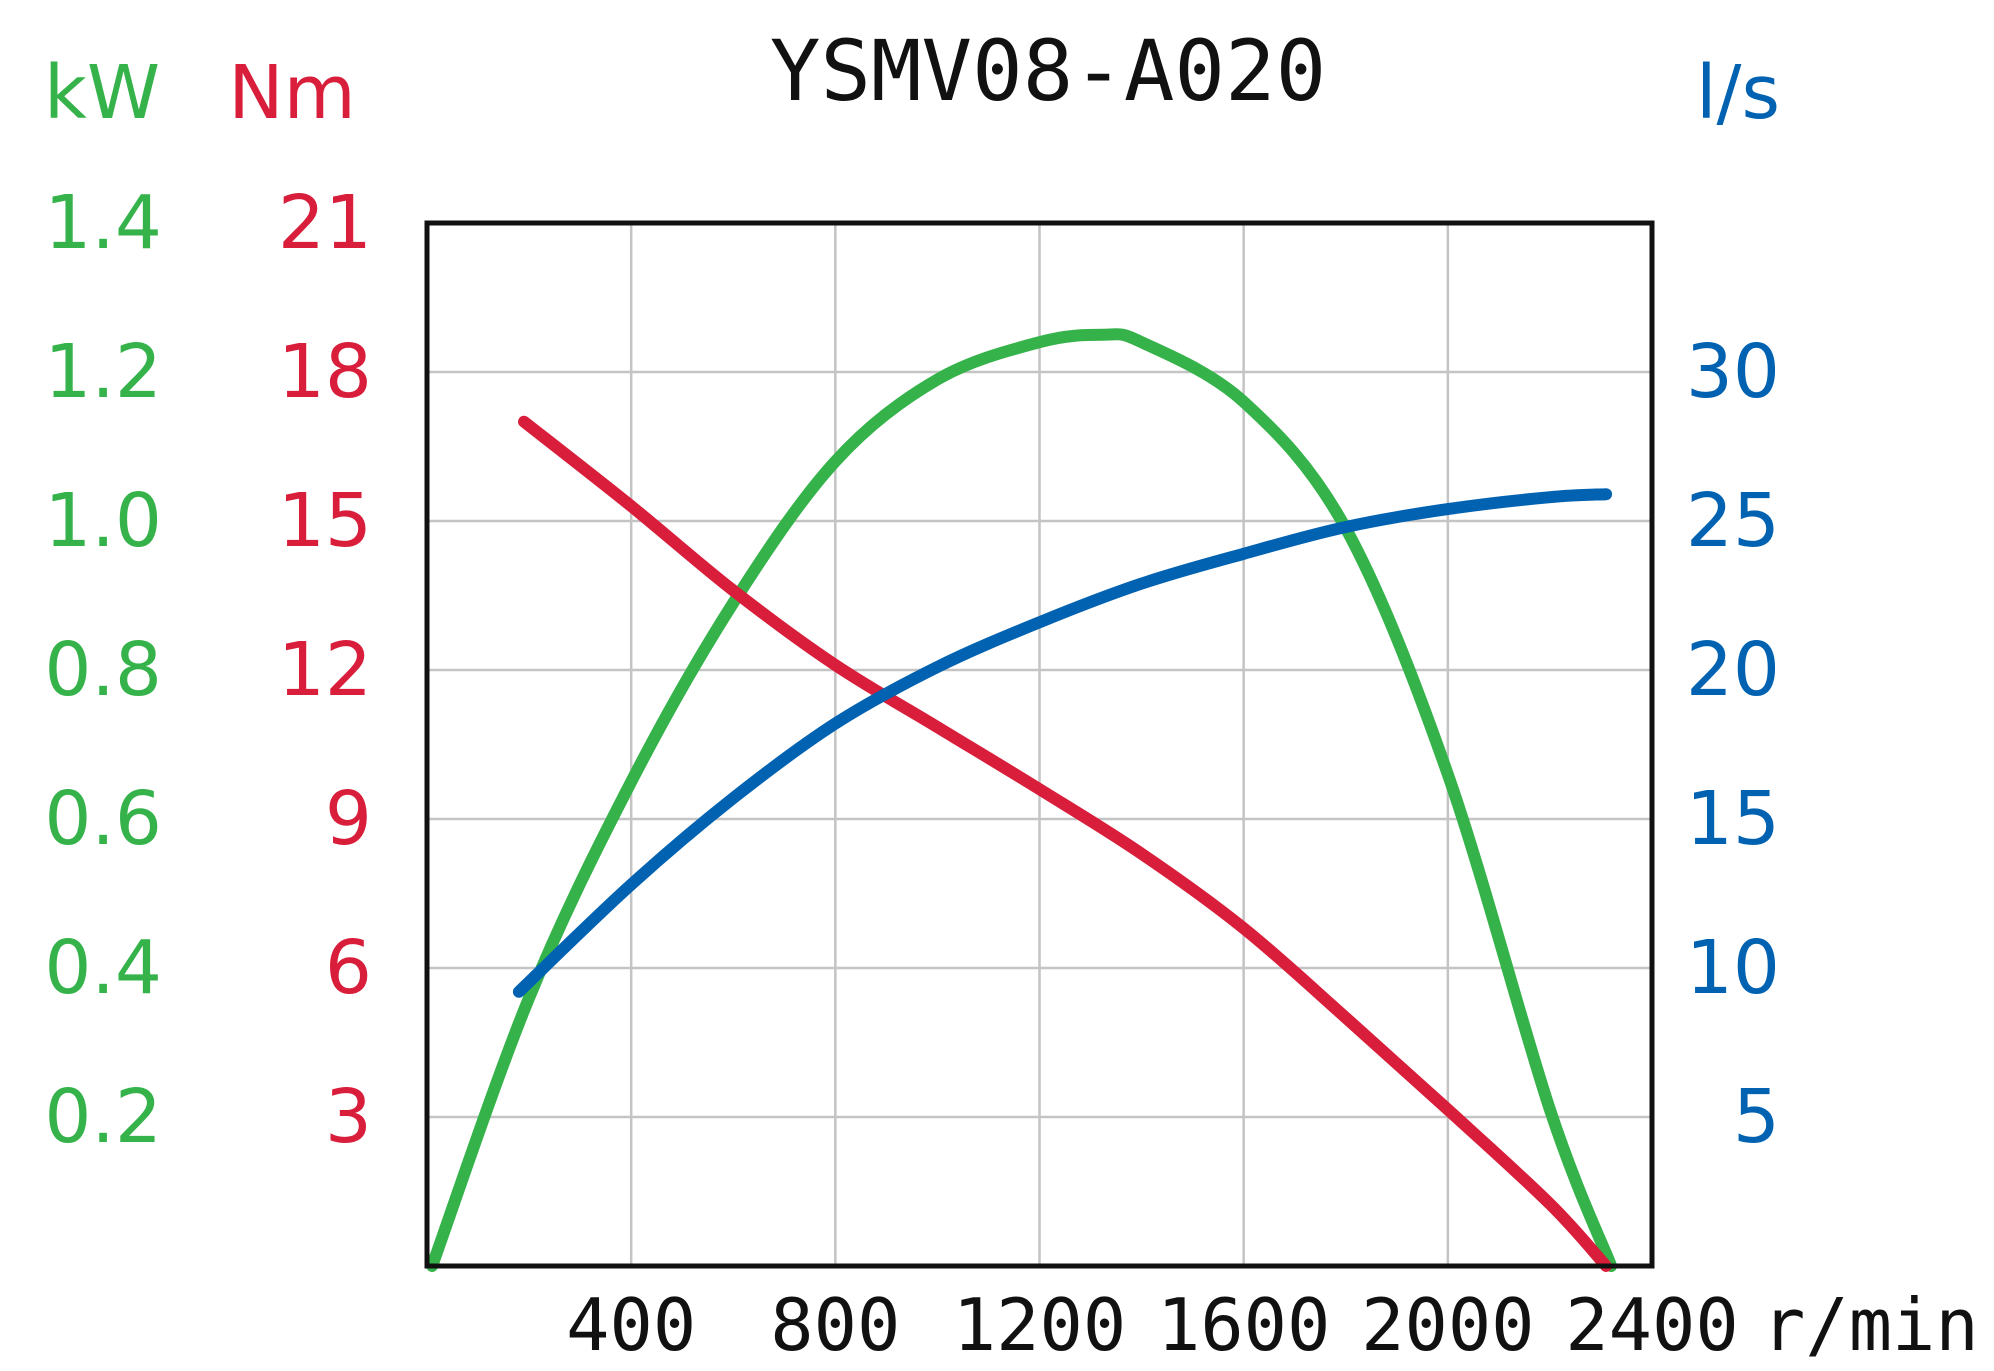 The height and width of the screenshot is (1371, 1994). What do you see at coordinates (1039, 1324) in the screenshot?
I see `speed-tick-label: 1200` at bounding box center [1039, 1324].